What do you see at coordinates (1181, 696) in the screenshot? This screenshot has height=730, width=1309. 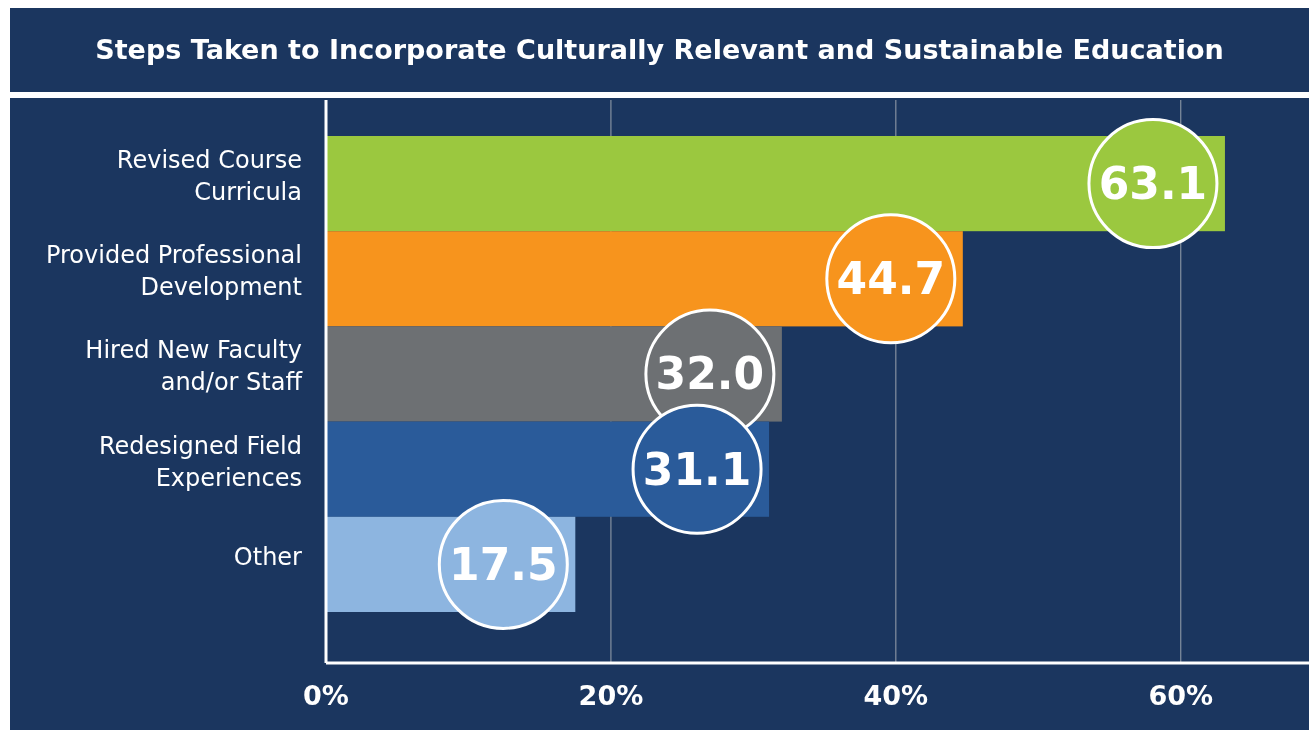 I see `x-tick-label: 60%` at bounding box center [1181, 696].